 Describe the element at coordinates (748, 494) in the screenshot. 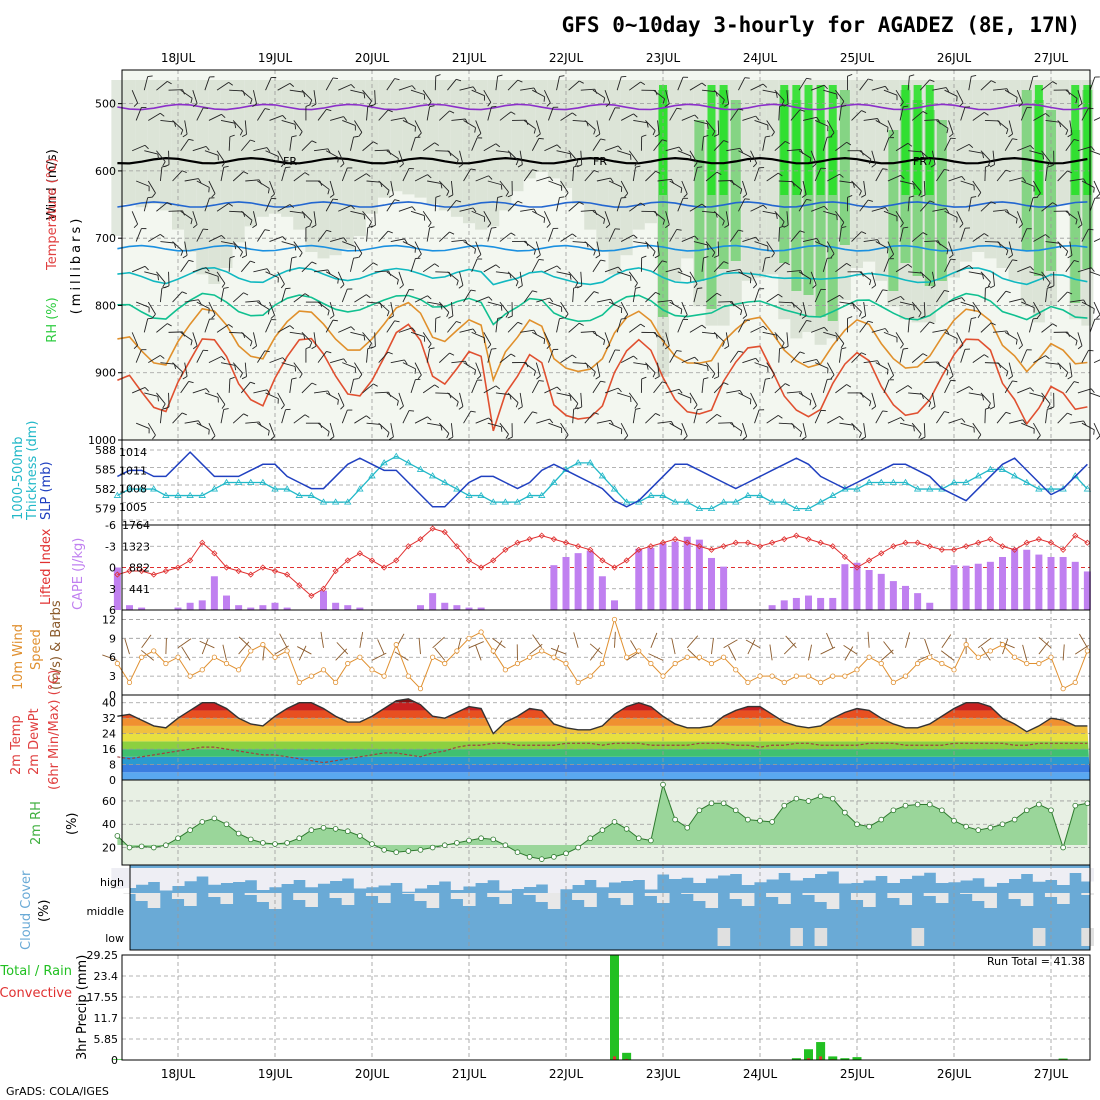

I see `thickness-point` at that location.